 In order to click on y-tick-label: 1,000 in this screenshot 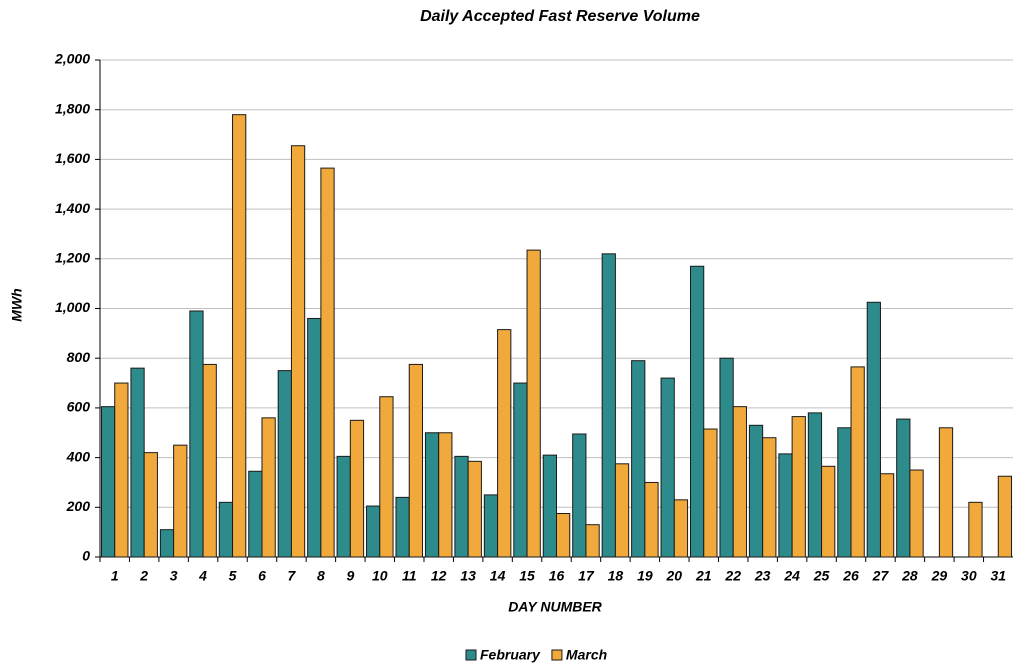, I will do `click(72, 307)`.